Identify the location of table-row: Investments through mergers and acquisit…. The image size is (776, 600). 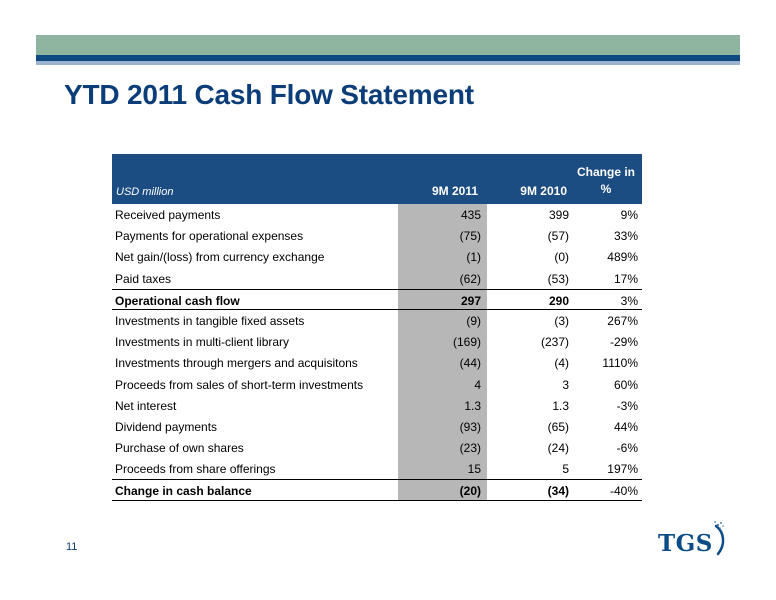
(377, 362).